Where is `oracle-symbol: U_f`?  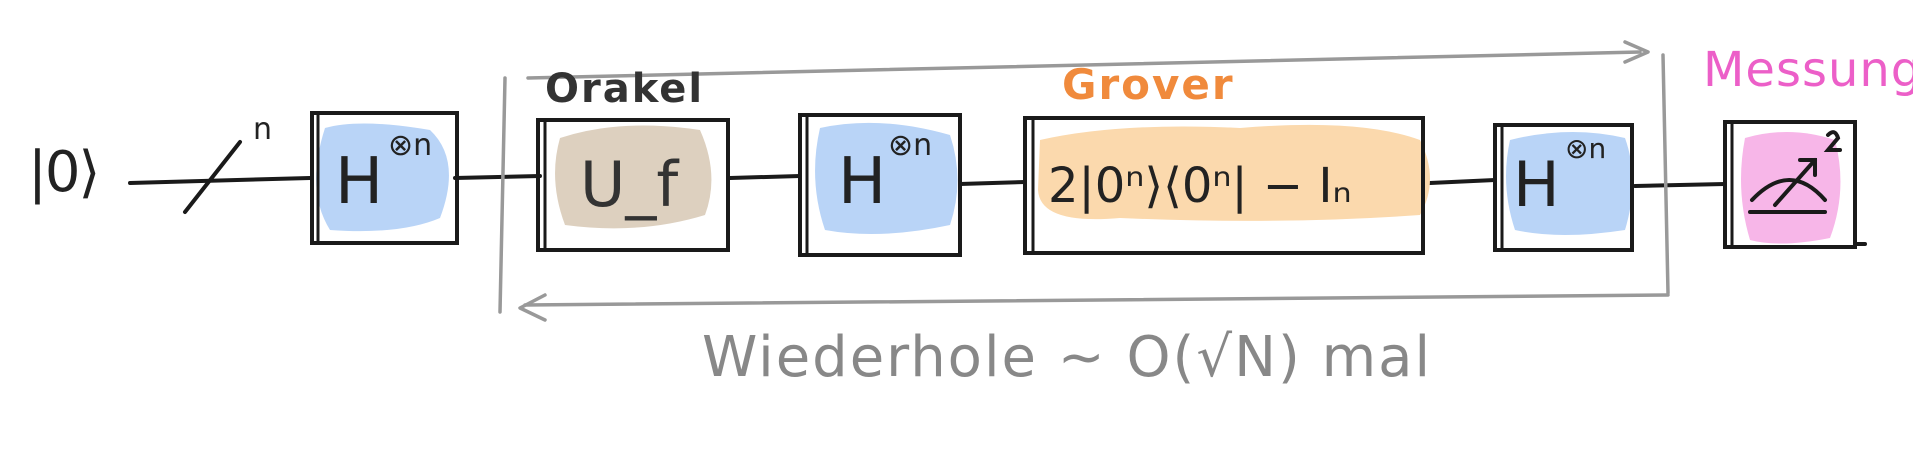 oracle-symbol: U_f is located at coordinates (629, 184).